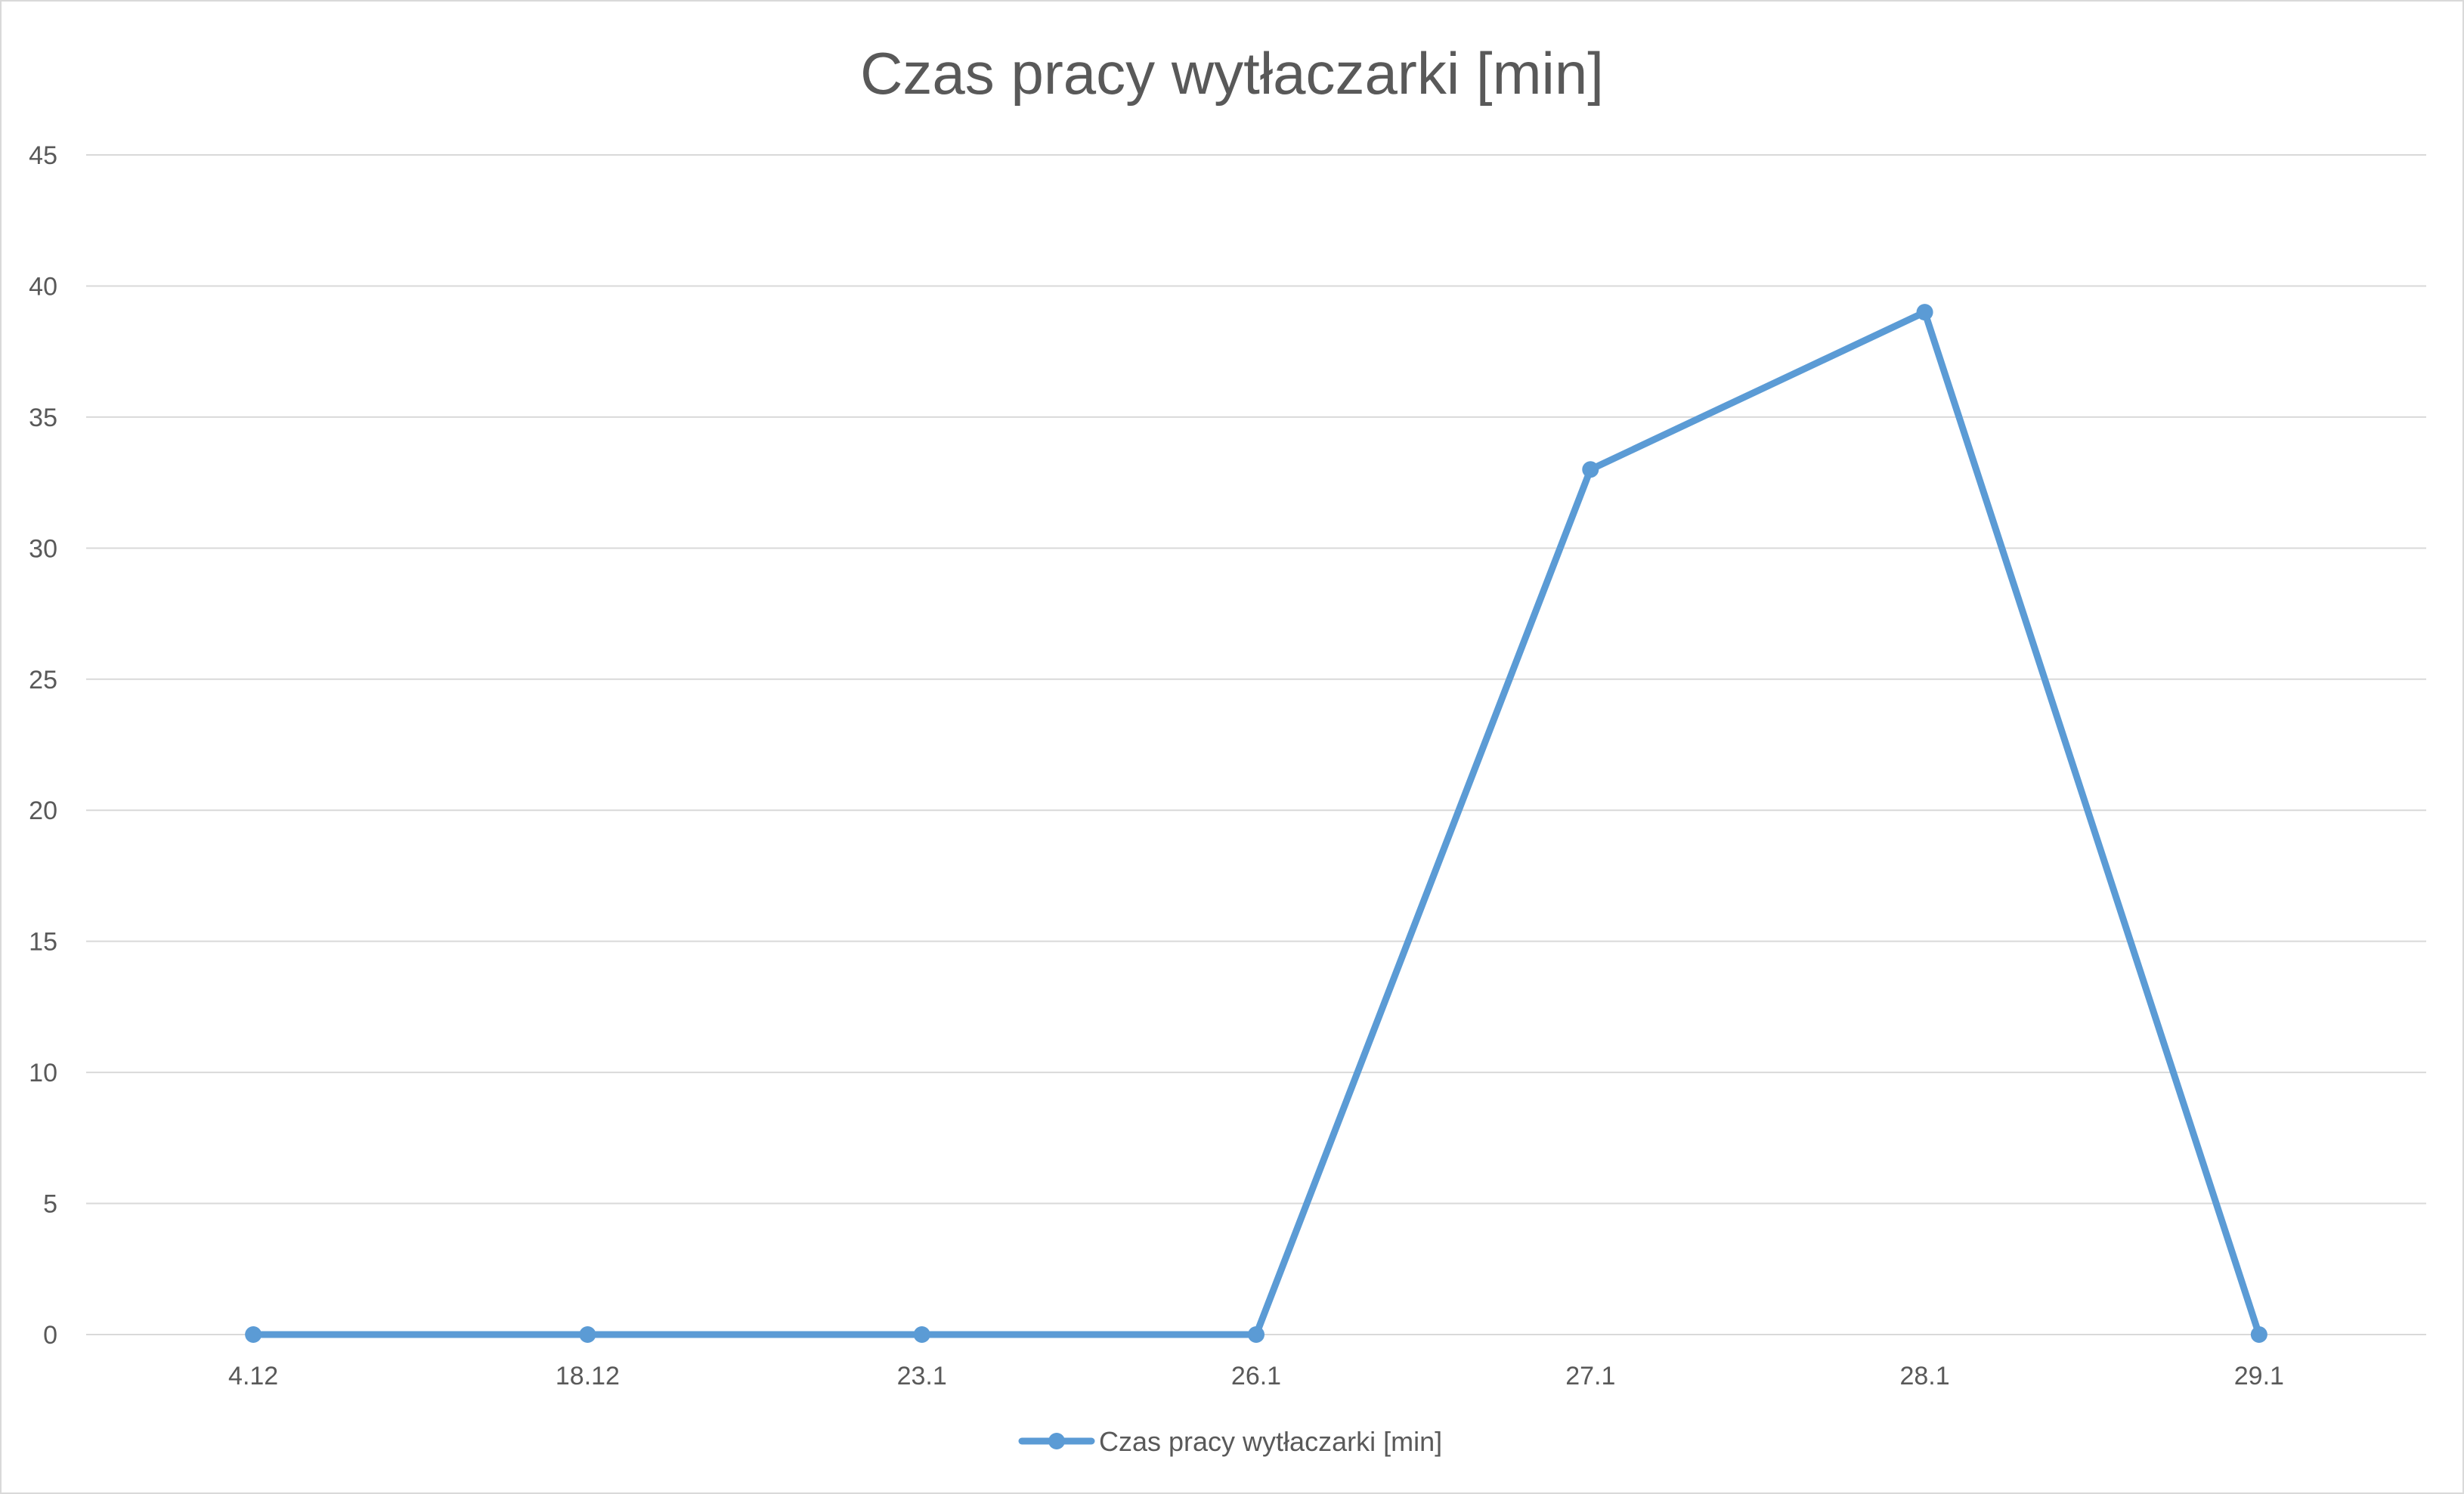 This screenshot has width=2464, height=1494. Describe the element at coordinates (50, 1335) in the screenshot. I see `y-tick-label: 0` at that location.